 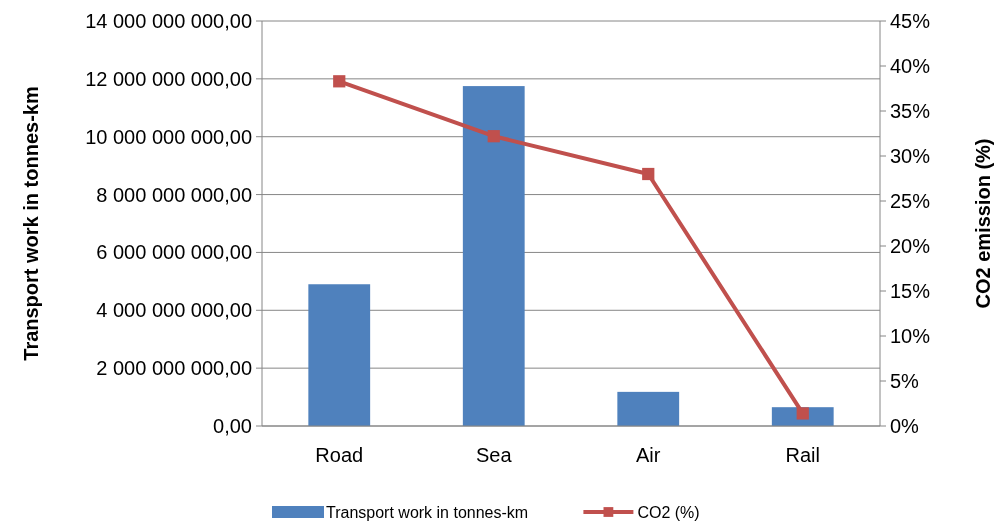 What do you see at coordinates (168, 136) in the screenshot?
I see `y-tick-label: 10 000 000 000,00` at bounding box center [168, 136].